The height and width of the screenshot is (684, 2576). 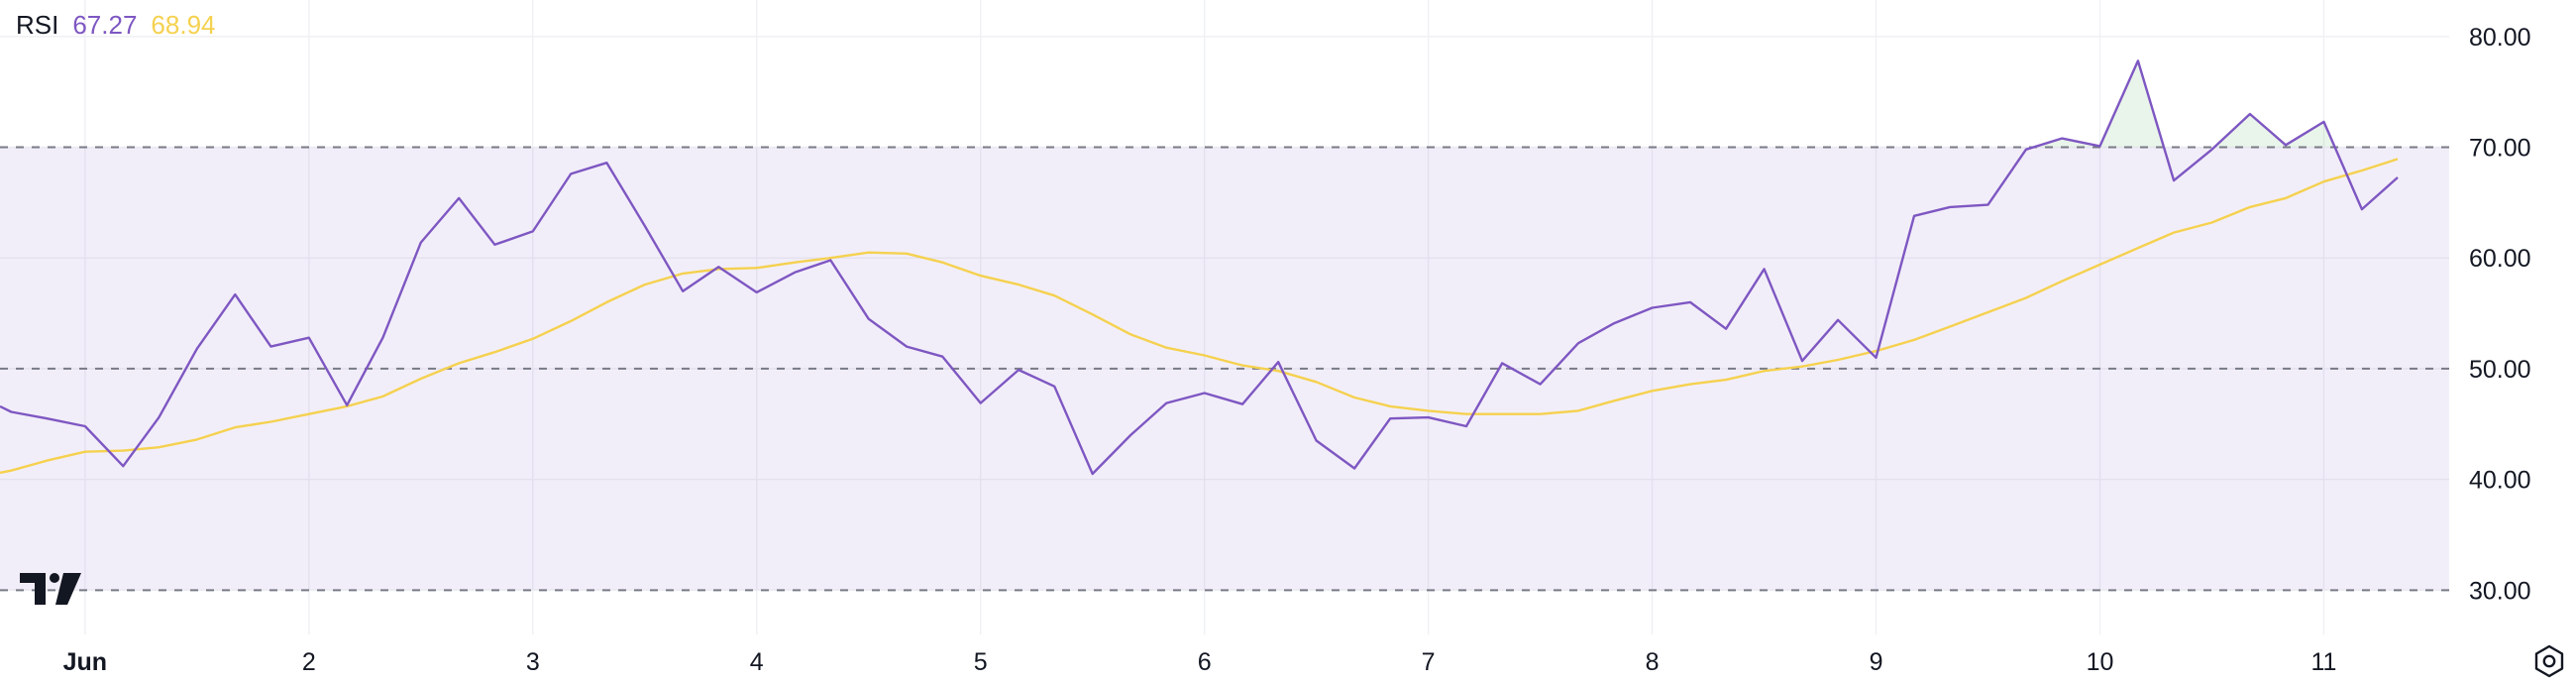 What do you see at coordinates (2549, 661) in the screenshot?
I see `settings-gear-icon` at bounding box center [2549, 661].